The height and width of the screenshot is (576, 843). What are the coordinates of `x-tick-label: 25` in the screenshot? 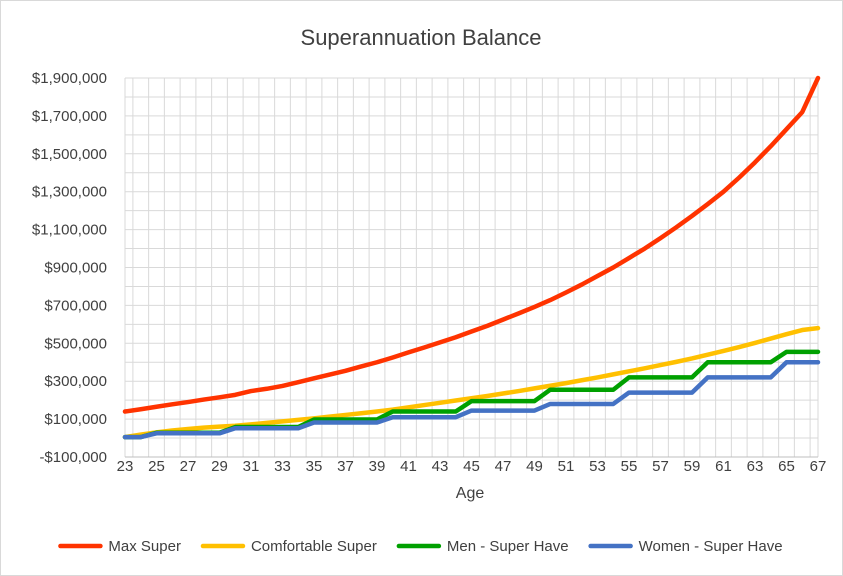 It's located at (156, 466).